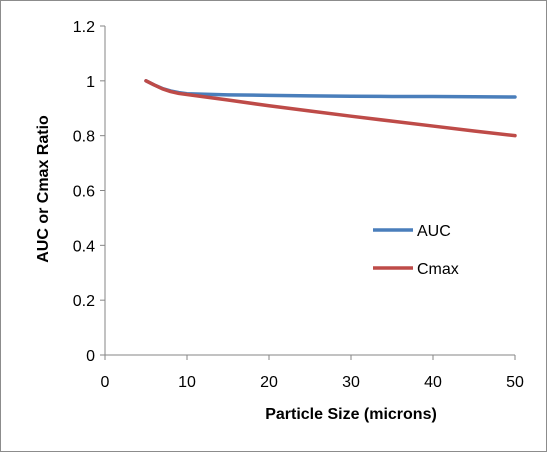  Describe the element at coordinates (515, 382) in the screenshot. I see `x-tick-label: 50` at that location.